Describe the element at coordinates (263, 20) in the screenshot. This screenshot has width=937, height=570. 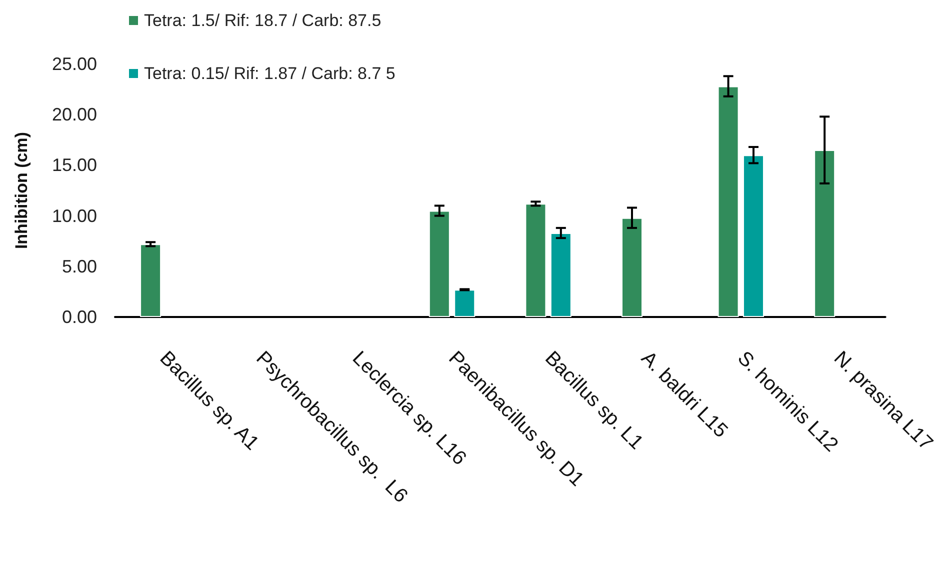
I see `legend-label: Tetra: 1.5/ Rif: 18.7 / Carb: 87.5` at that location.